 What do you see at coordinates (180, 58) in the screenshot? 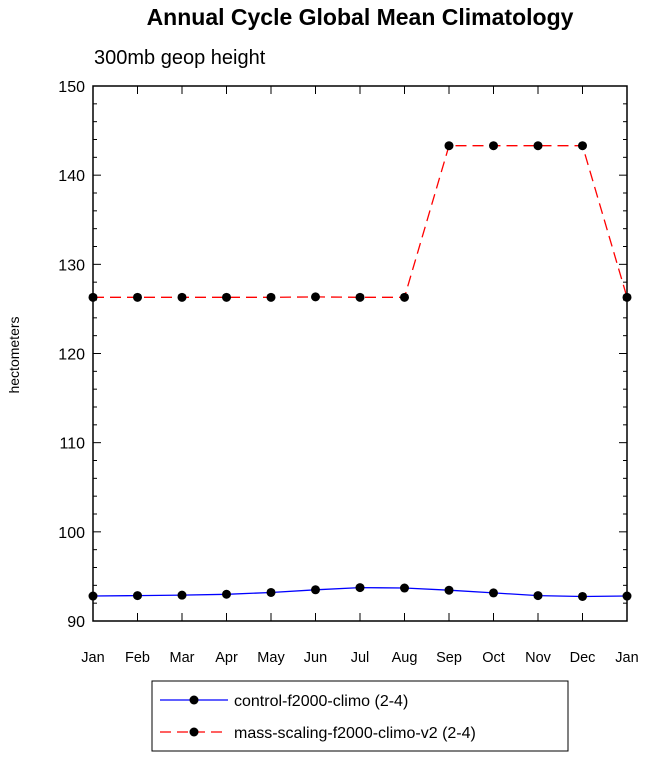
I see `chart-subtitle: 300mb geop height` at bounding box center [180, 58].